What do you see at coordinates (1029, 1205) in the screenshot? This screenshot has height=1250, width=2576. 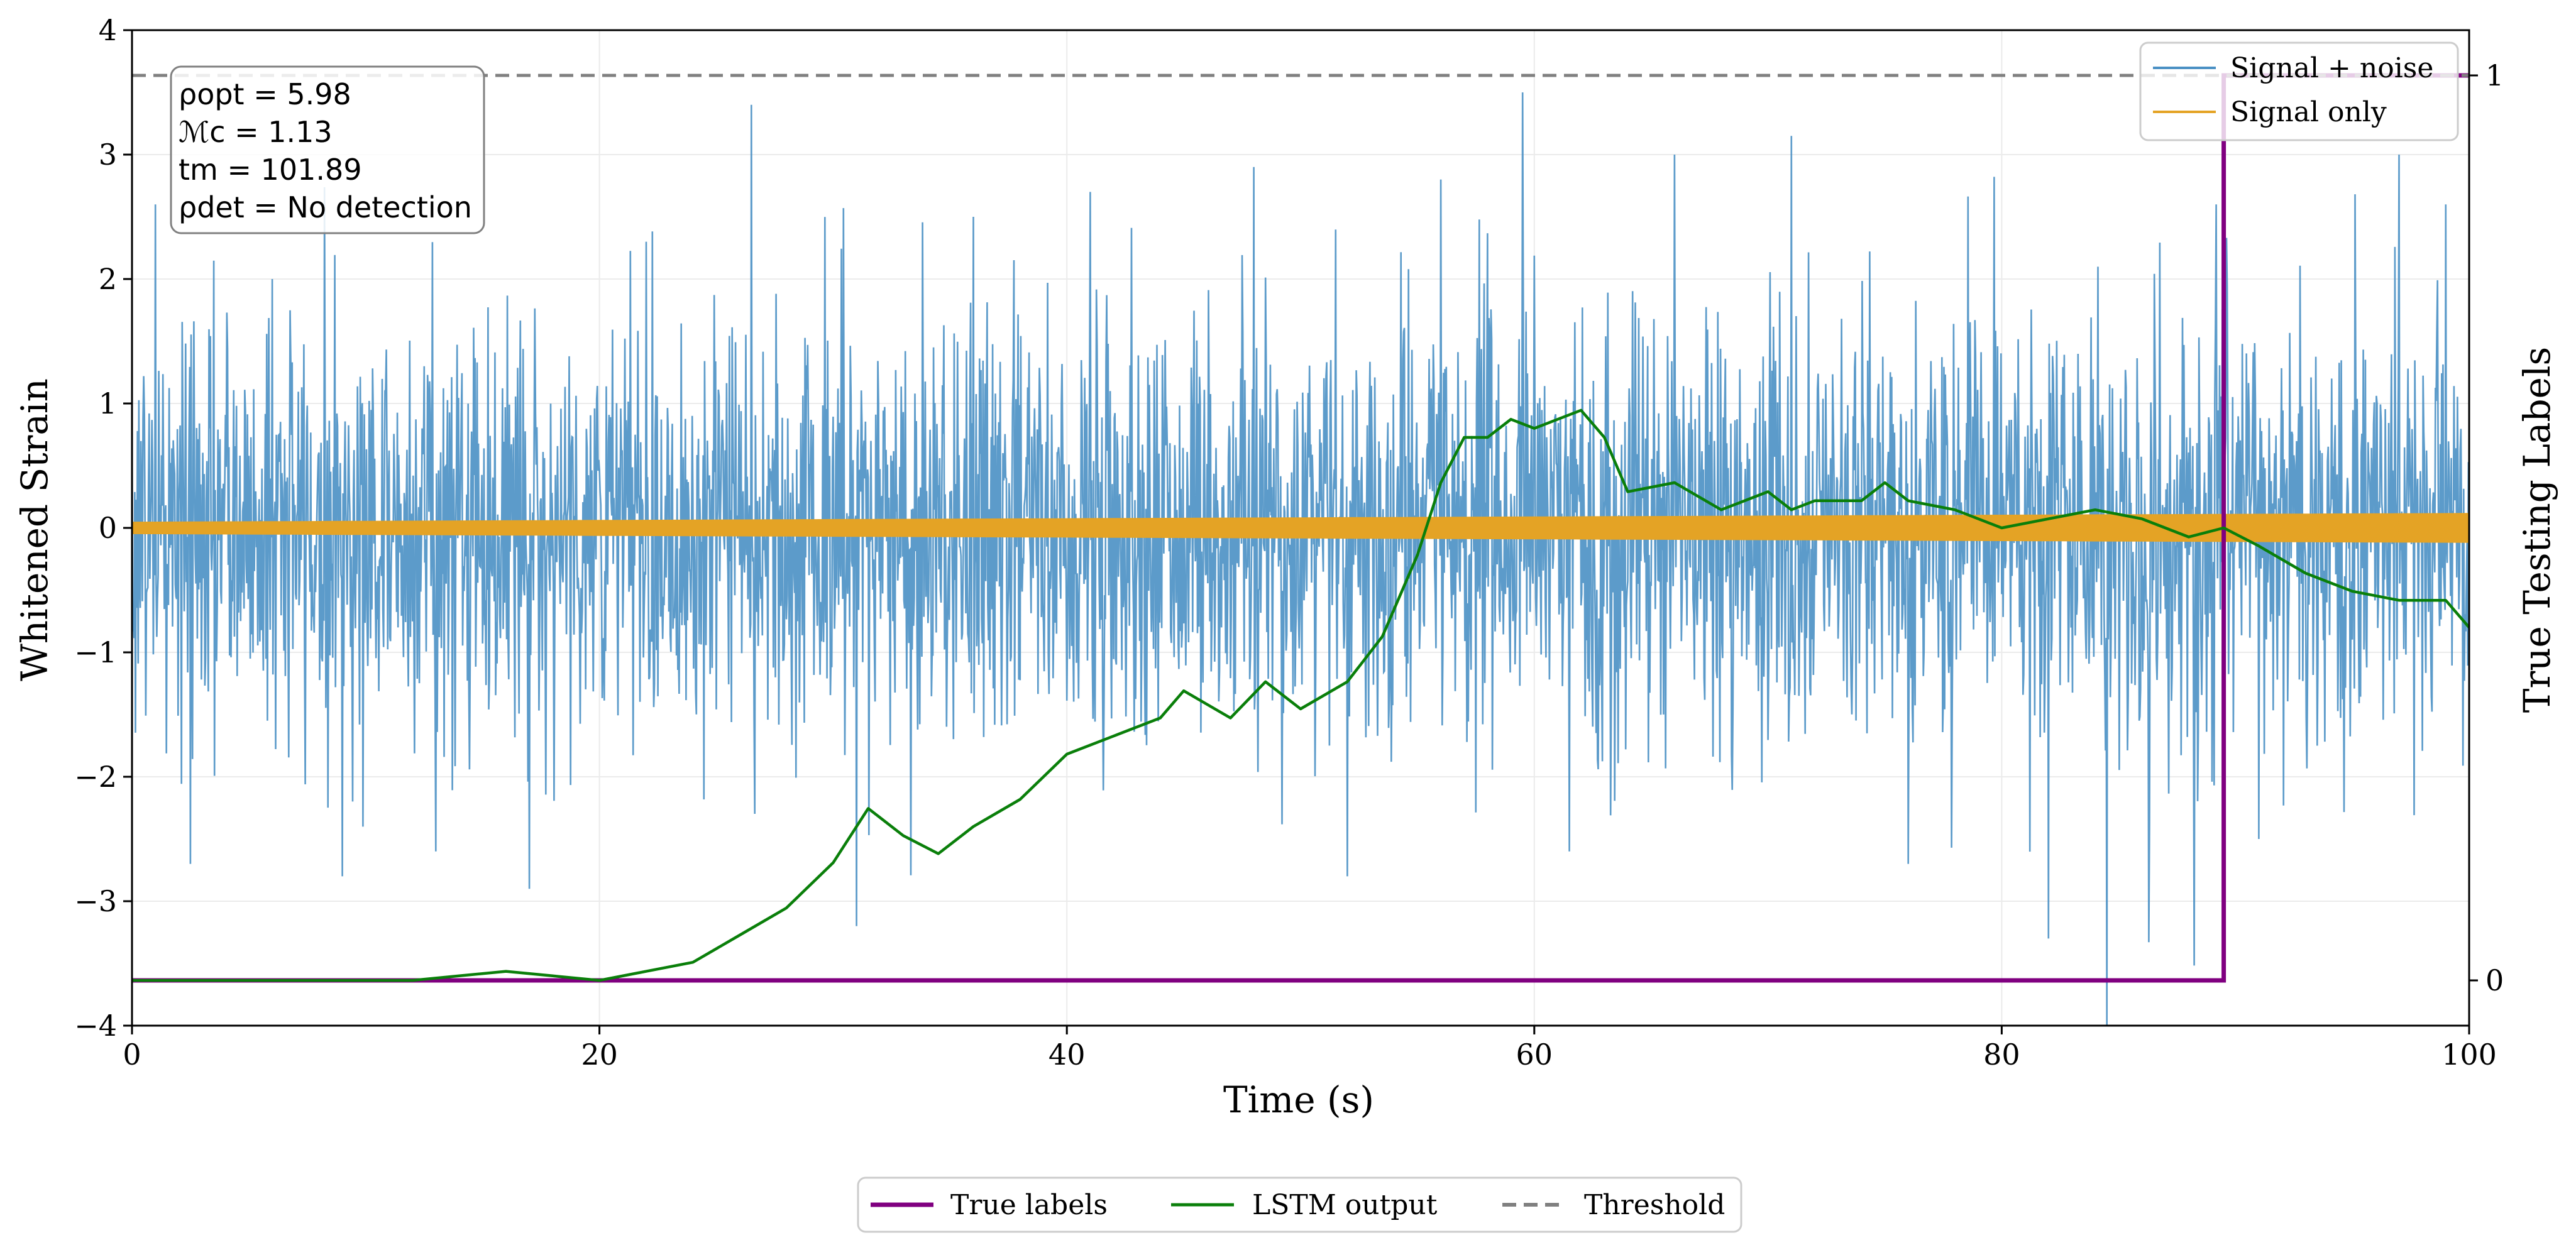 I see `legend-label-true-labels: True labels` at bounding box center [1029, 1205].